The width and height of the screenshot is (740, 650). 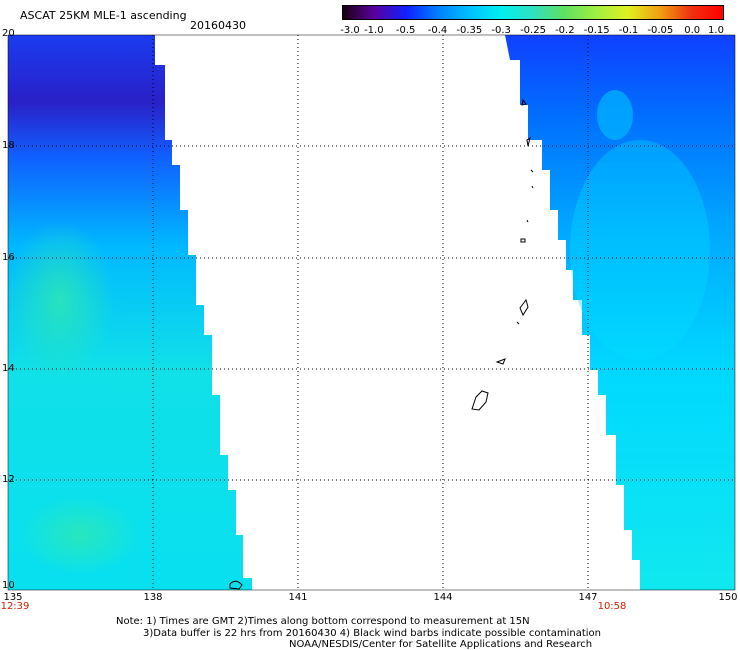 I want to click on lat-label-16: 16, so click(x=8, y=257).